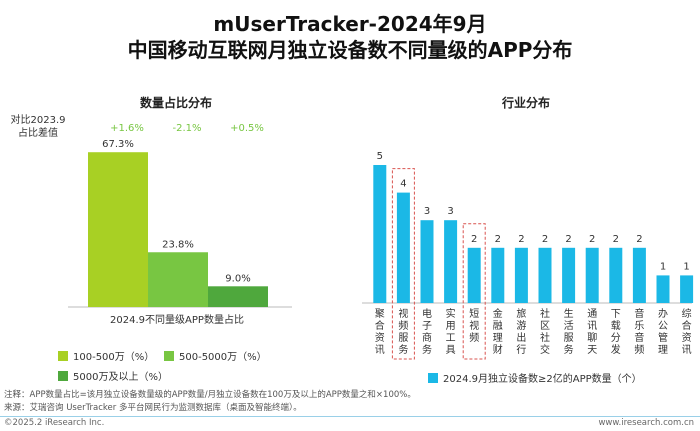 The width and height of the screenshot is (700, 431). I want to click on right-category-char: 财, so click(498, 349).